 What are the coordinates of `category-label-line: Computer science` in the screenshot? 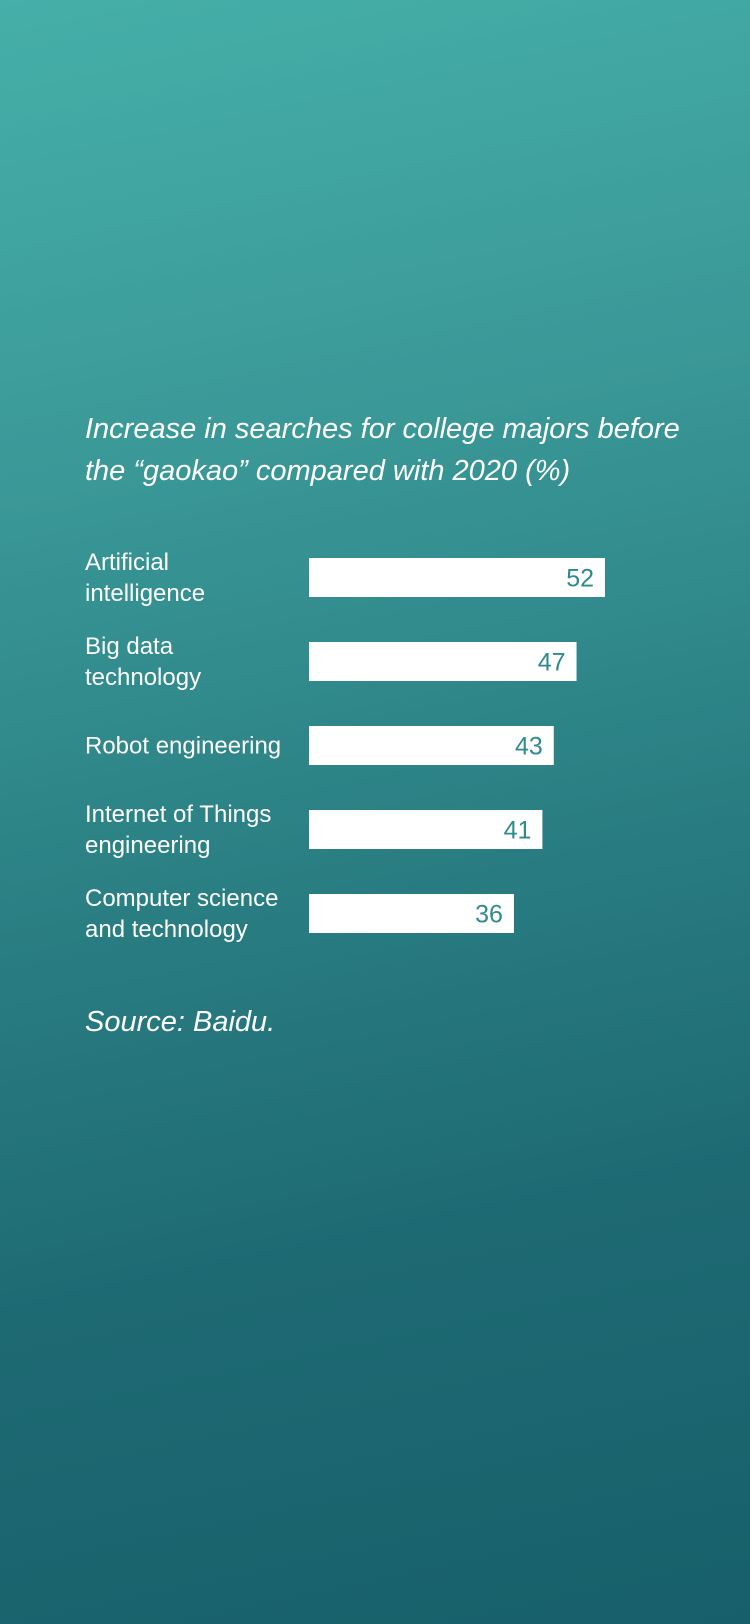 It's located at (181, 898).